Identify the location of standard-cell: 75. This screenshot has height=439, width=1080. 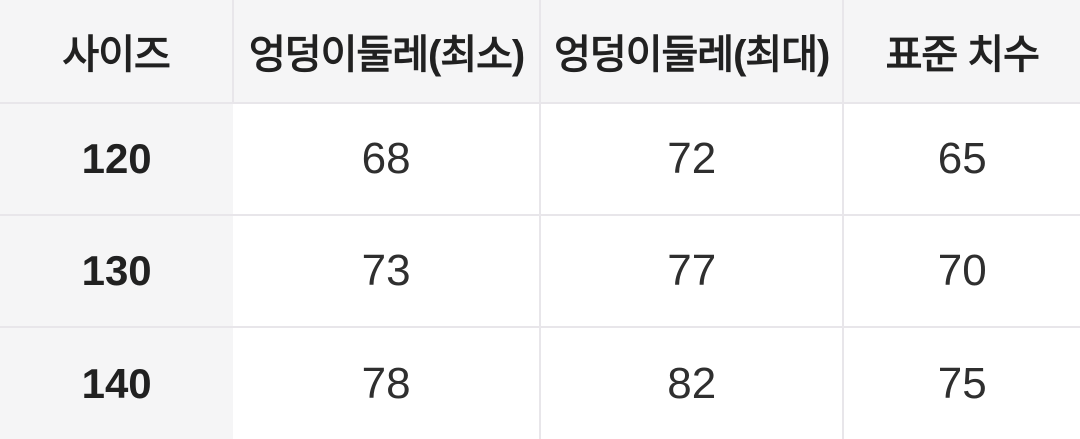
(961, 382).